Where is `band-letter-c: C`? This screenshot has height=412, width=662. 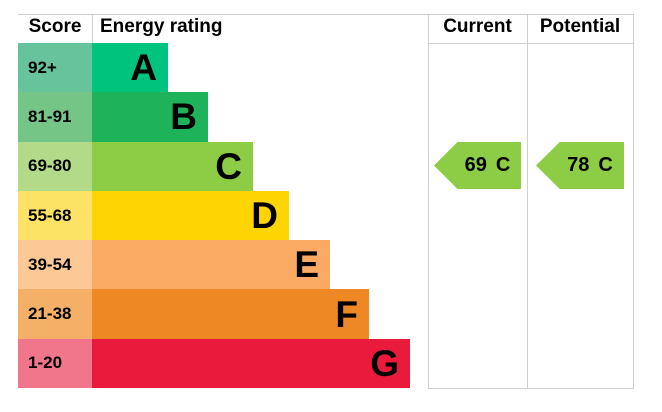
band-letter-c: C is located at coordinates (228, 166).